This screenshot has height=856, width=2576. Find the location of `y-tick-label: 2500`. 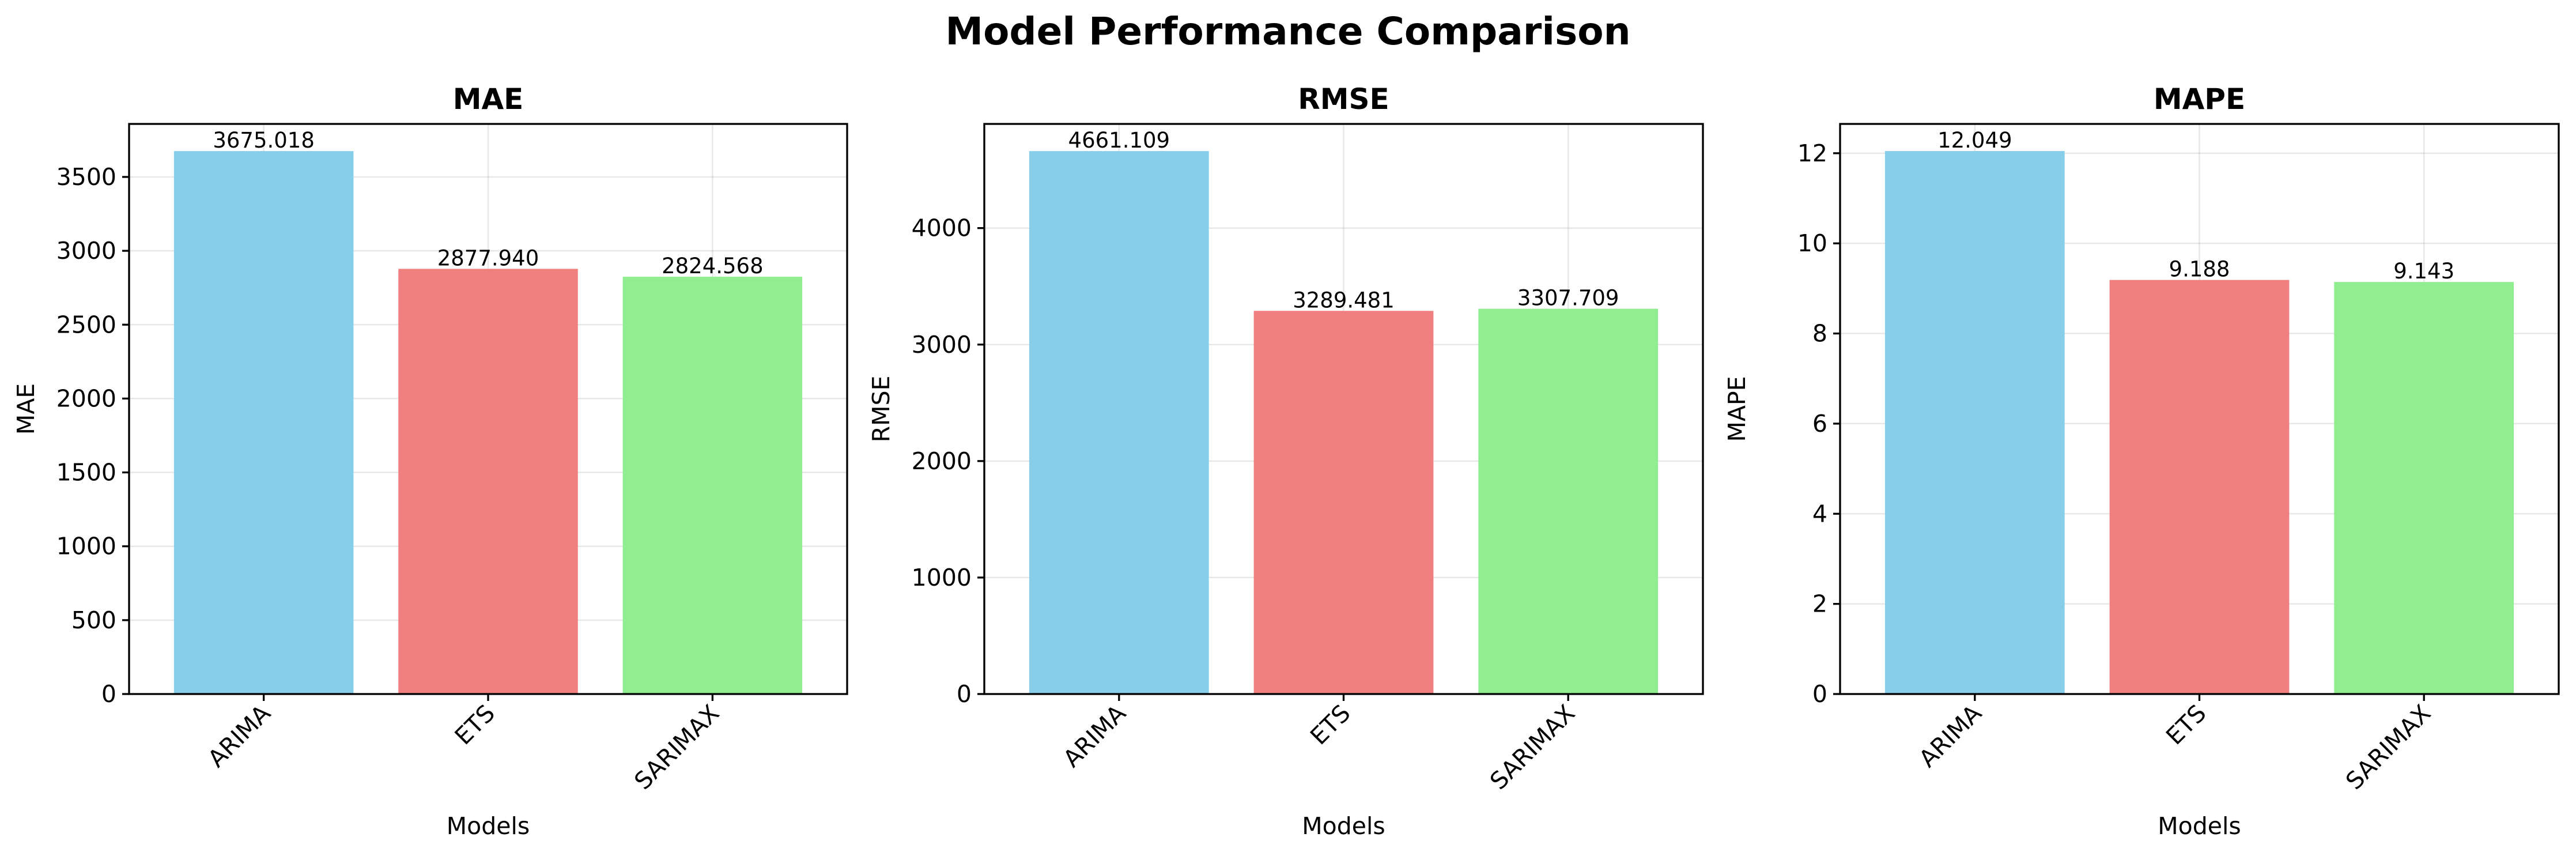

y-tick-label: 2500 is located at coordinates (86, 324).